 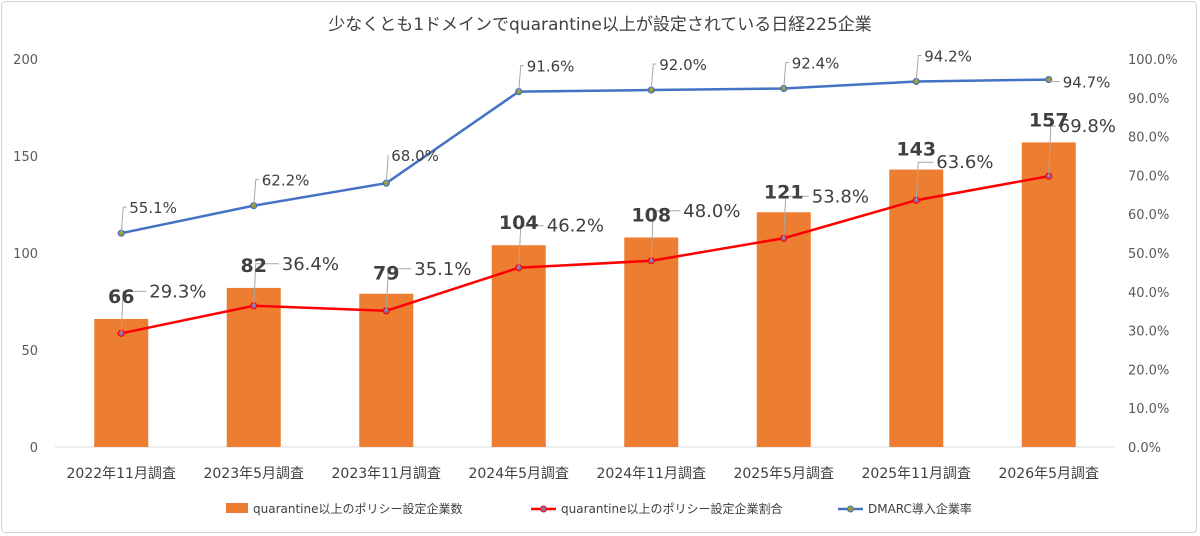 I want to click on x-tick-label: 2022年11月調査, so click(x=121, y=474).